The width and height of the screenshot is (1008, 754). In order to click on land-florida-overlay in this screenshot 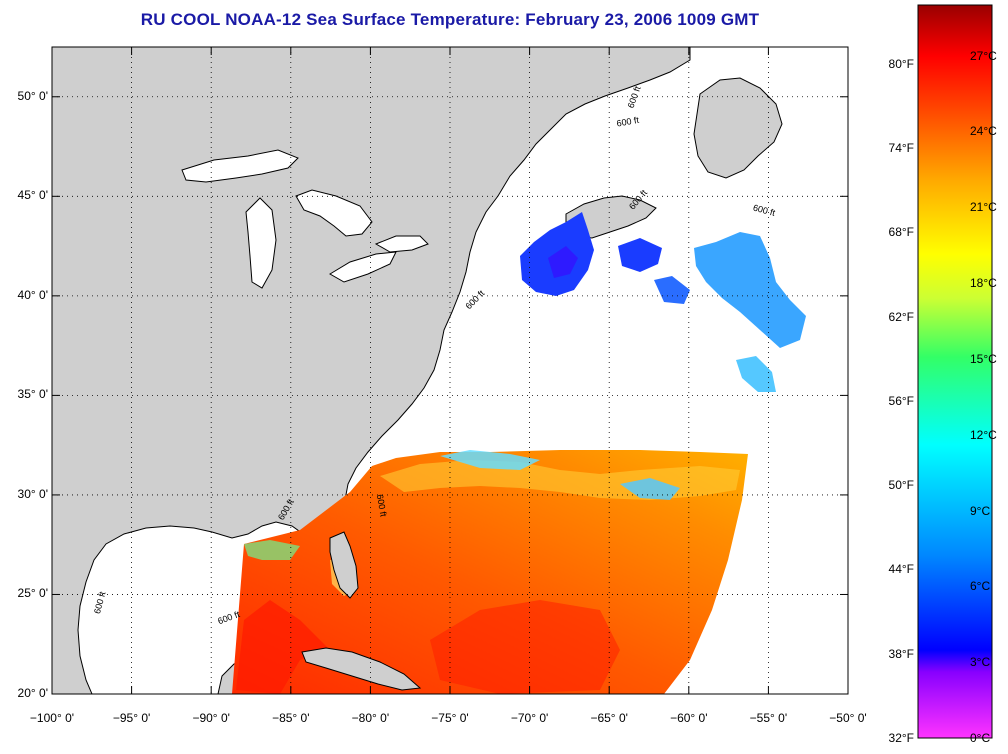, I will do `click(344, 565)`.